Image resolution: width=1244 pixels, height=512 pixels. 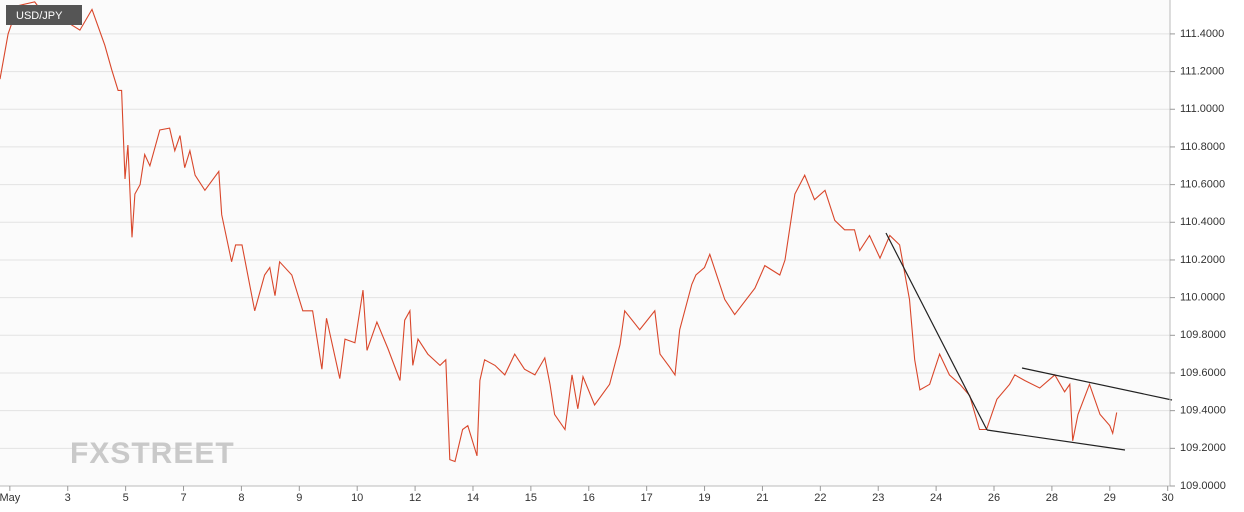 What do you see at coordinates (704, 498) in the screenshot?
I see `x-tick-label: 19` at bounding box center [704, 498].